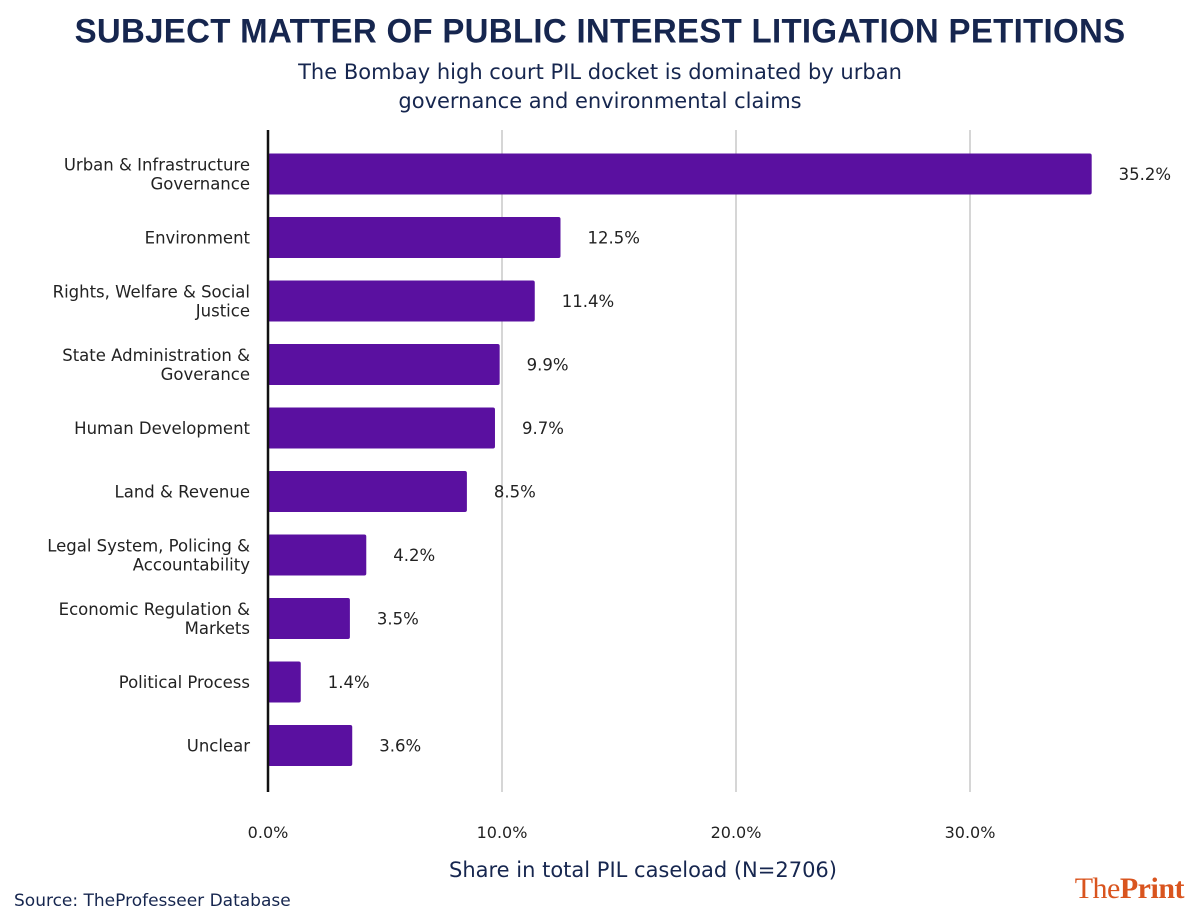 The image size is (1200, 917). What do you see at coordinates (736, 832) in the screenshot?
I see `x-tick-label: 20.0%` at bounding box center [736, 832].